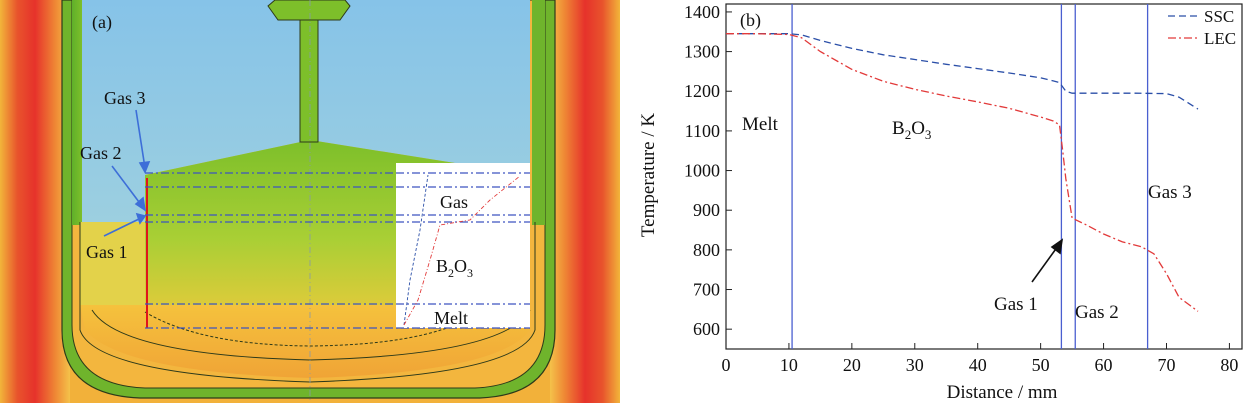  Describe the element at coordinates (1016, 304) in the screenshot. I see `annotation-gas1: Gas 1` at that location.